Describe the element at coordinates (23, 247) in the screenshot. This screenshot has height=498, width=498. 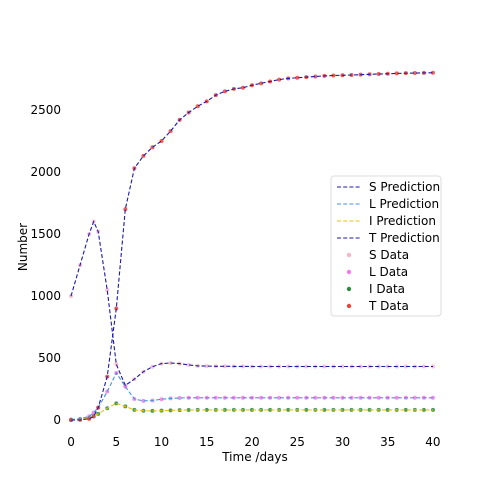
I see `y-axis-label: Number` at that location.